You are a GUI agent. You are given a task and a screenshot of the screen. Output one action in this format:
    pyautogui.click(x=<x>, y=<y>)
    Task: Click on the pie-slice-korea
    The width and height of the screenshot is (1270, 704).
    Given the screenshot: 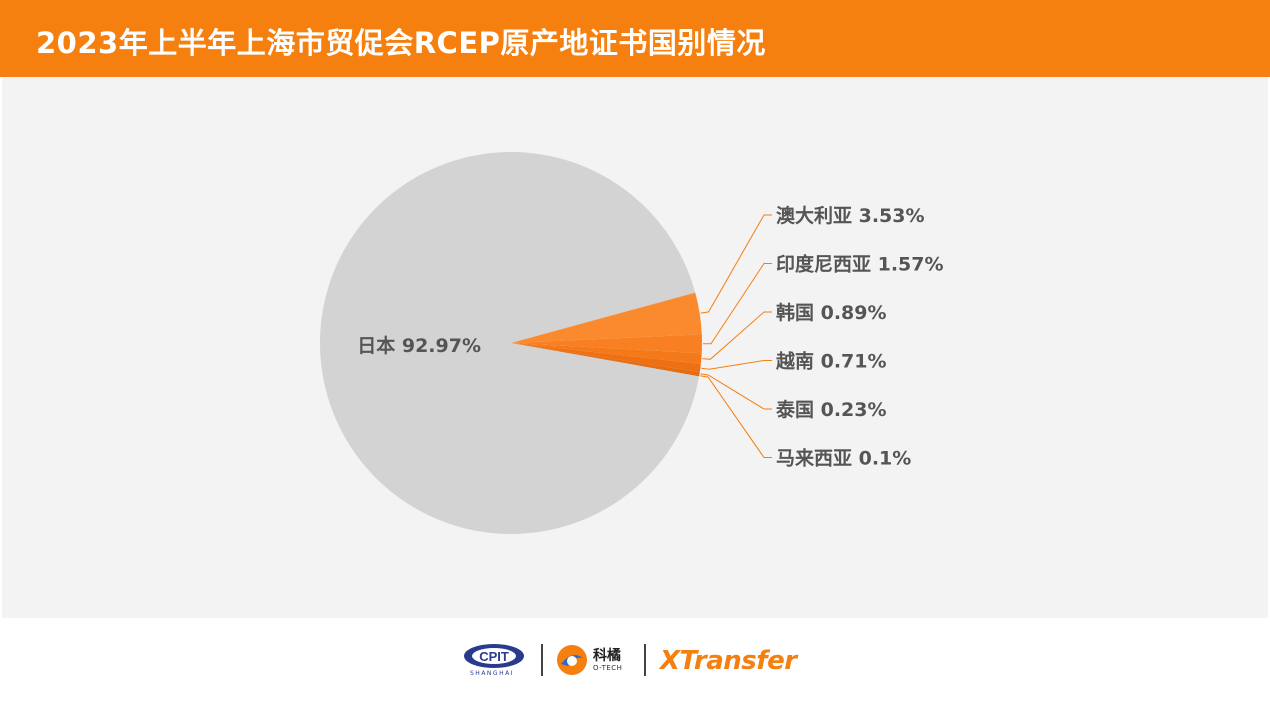 What is the action you would take?
    pyautogui.click(x=606, y=353)
    